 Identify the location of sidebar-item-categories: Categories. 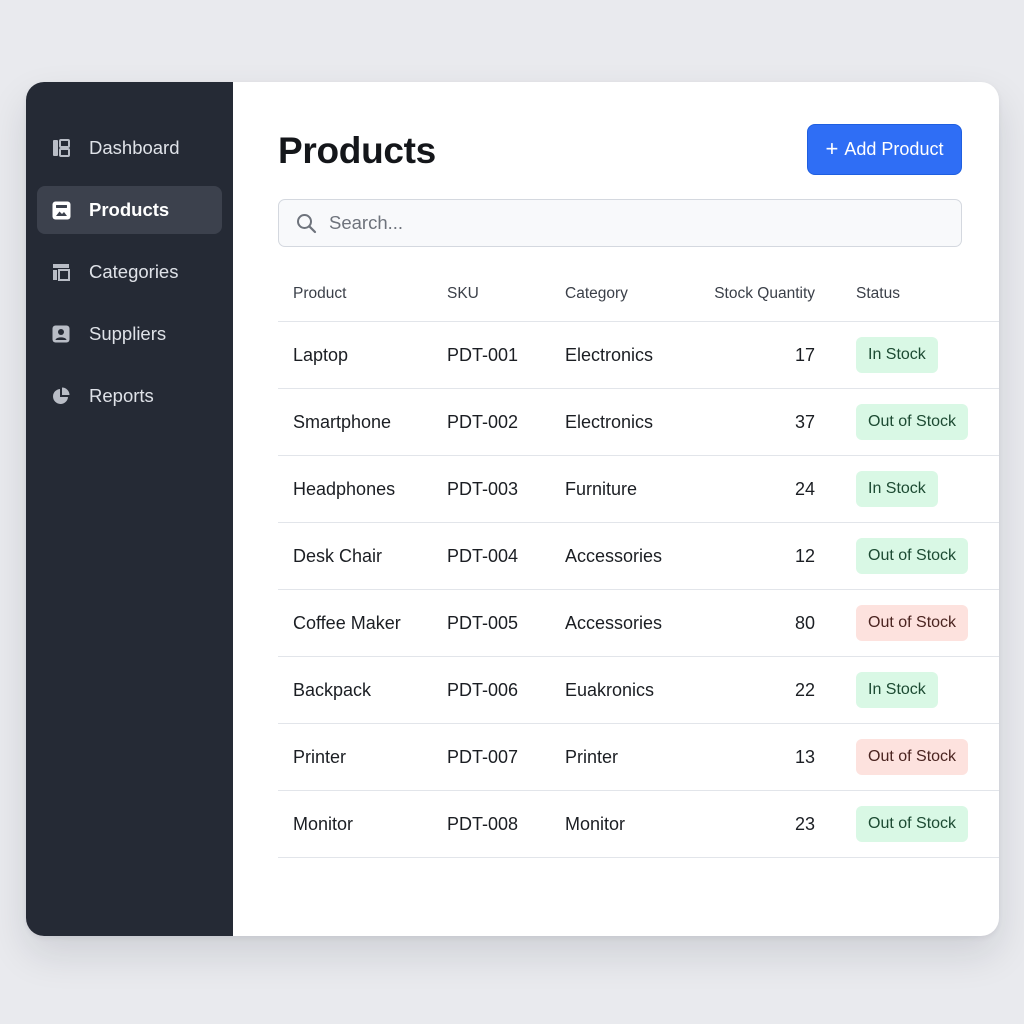
(129, 272).